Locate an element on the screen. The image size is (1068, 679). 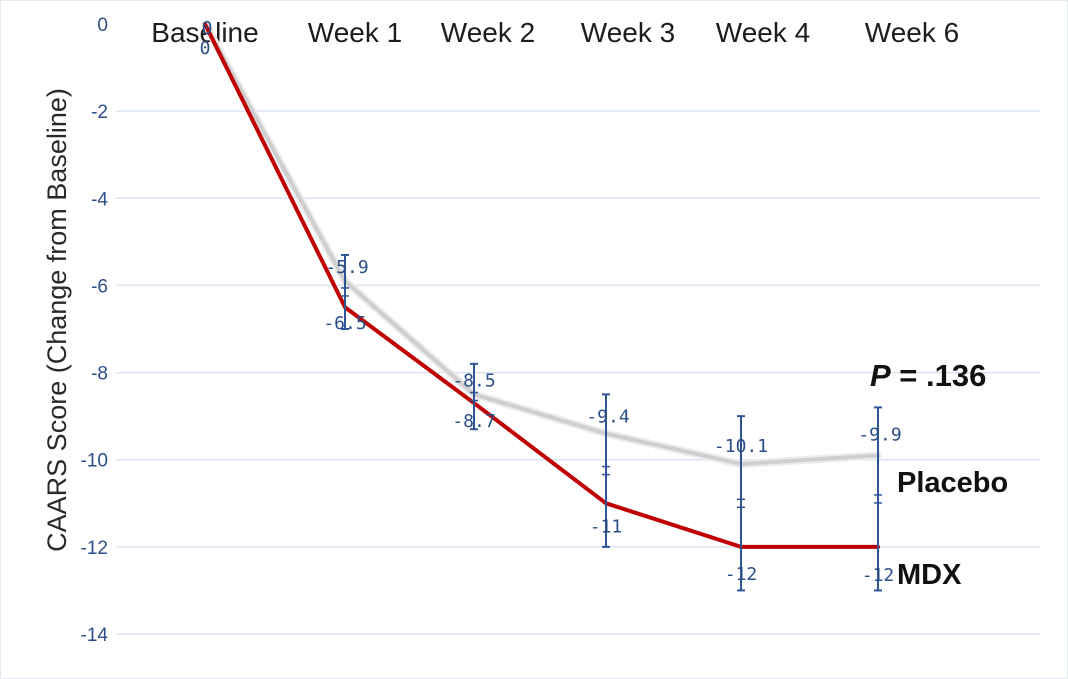
placebo-data-label: -5.9 is located at coordinates (346, 267).